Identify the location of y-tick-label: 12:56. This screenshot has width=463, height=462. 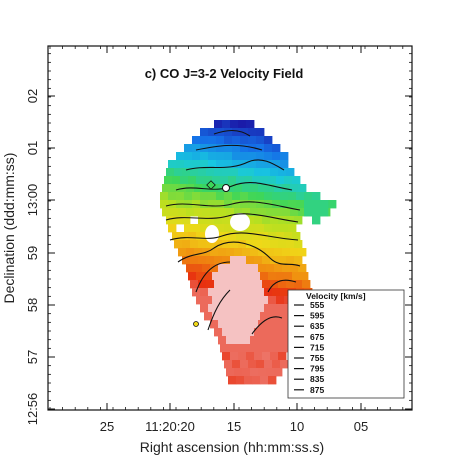
(32, 409).